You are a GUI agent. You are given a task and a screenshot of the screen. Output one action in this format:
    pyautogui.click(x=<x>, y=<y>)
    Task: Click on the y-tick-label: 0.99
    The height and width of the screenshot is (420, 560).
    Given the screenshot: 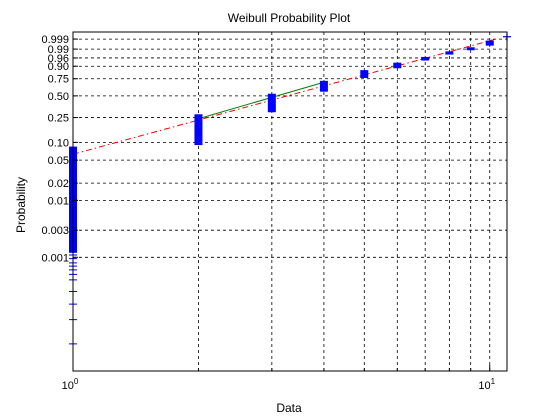 What is the action you would take?
    pyautogui.click(x=58, y=50)
    